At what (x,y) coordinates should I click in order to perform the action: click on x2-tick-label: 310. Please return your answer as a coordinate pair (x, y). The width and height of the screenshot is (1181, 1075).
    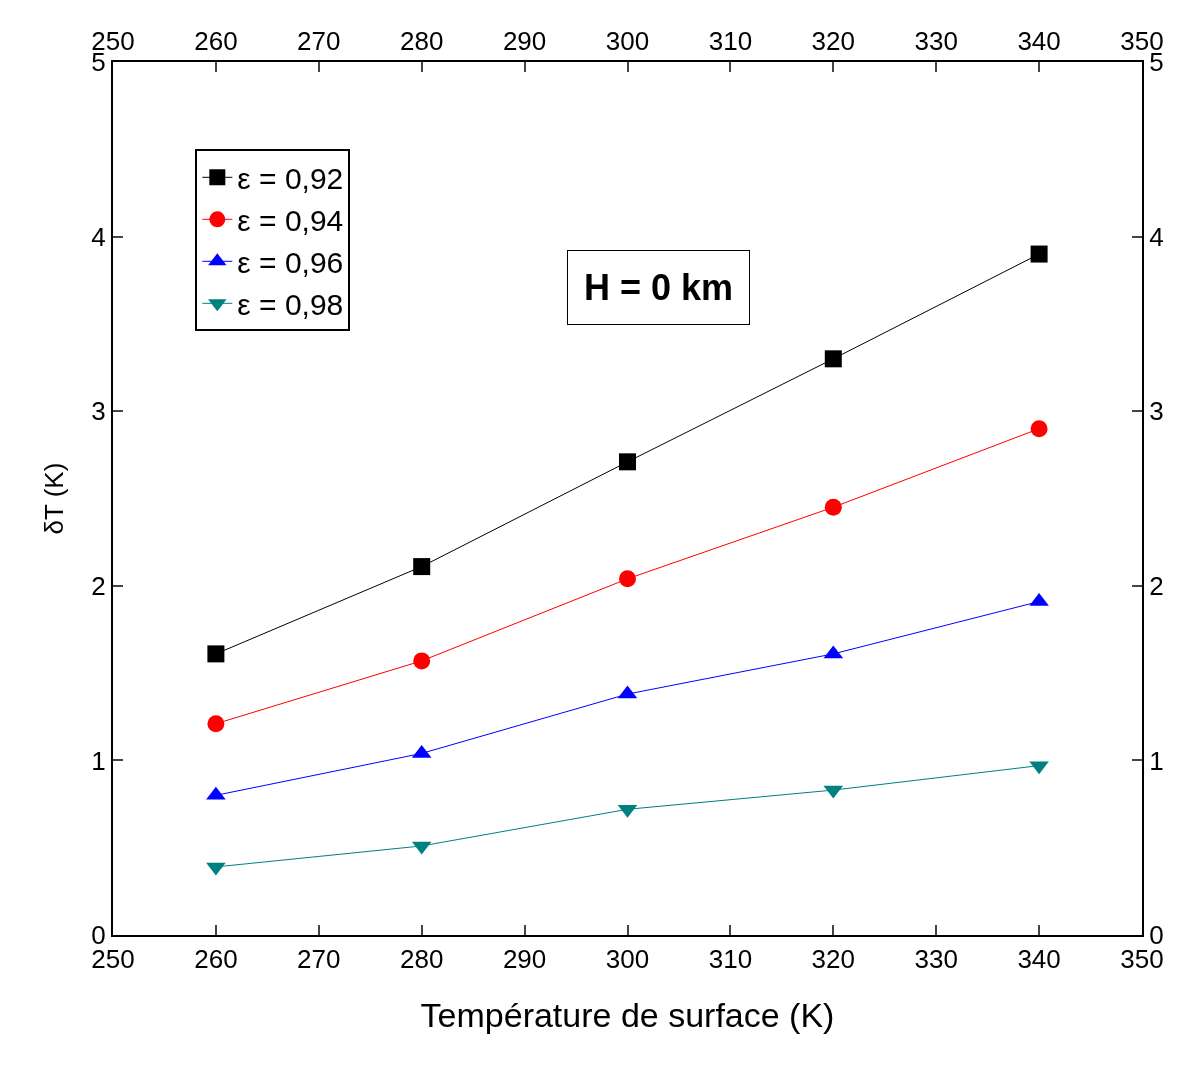
    Looking at the image, I should click on (730, 959).